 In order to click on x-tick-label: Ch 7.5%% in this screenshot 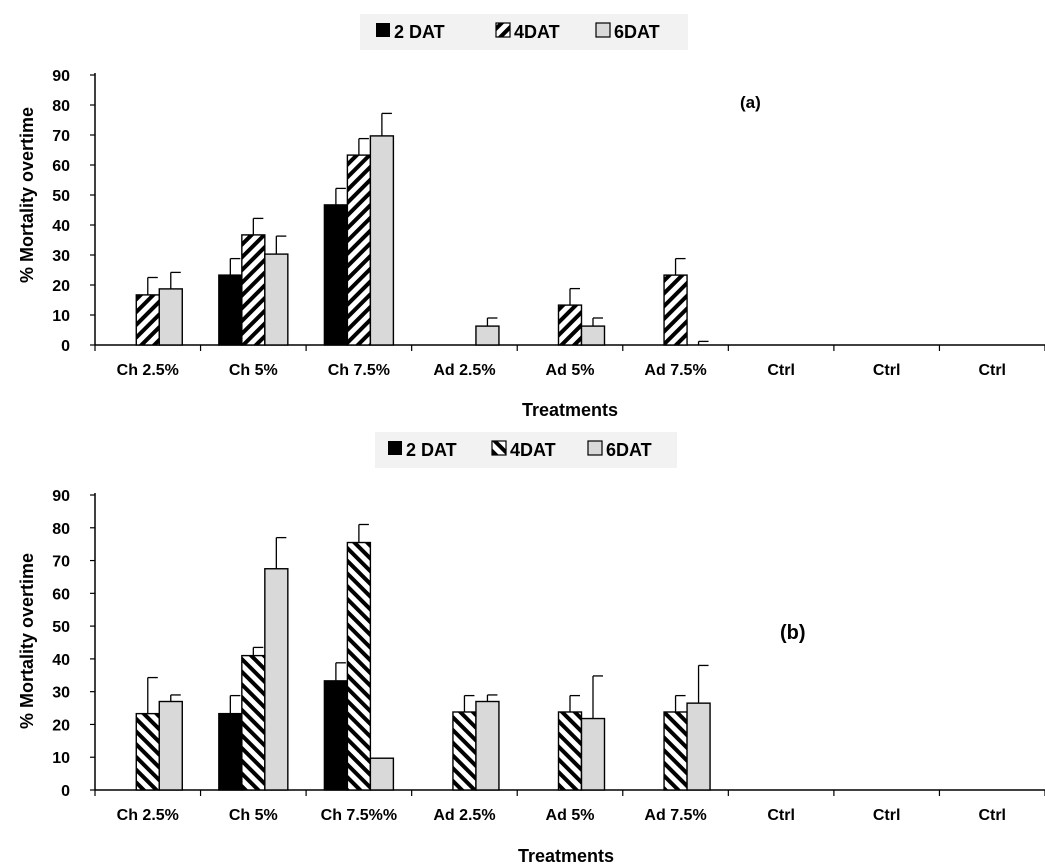, I will do `click(359, 815)`.